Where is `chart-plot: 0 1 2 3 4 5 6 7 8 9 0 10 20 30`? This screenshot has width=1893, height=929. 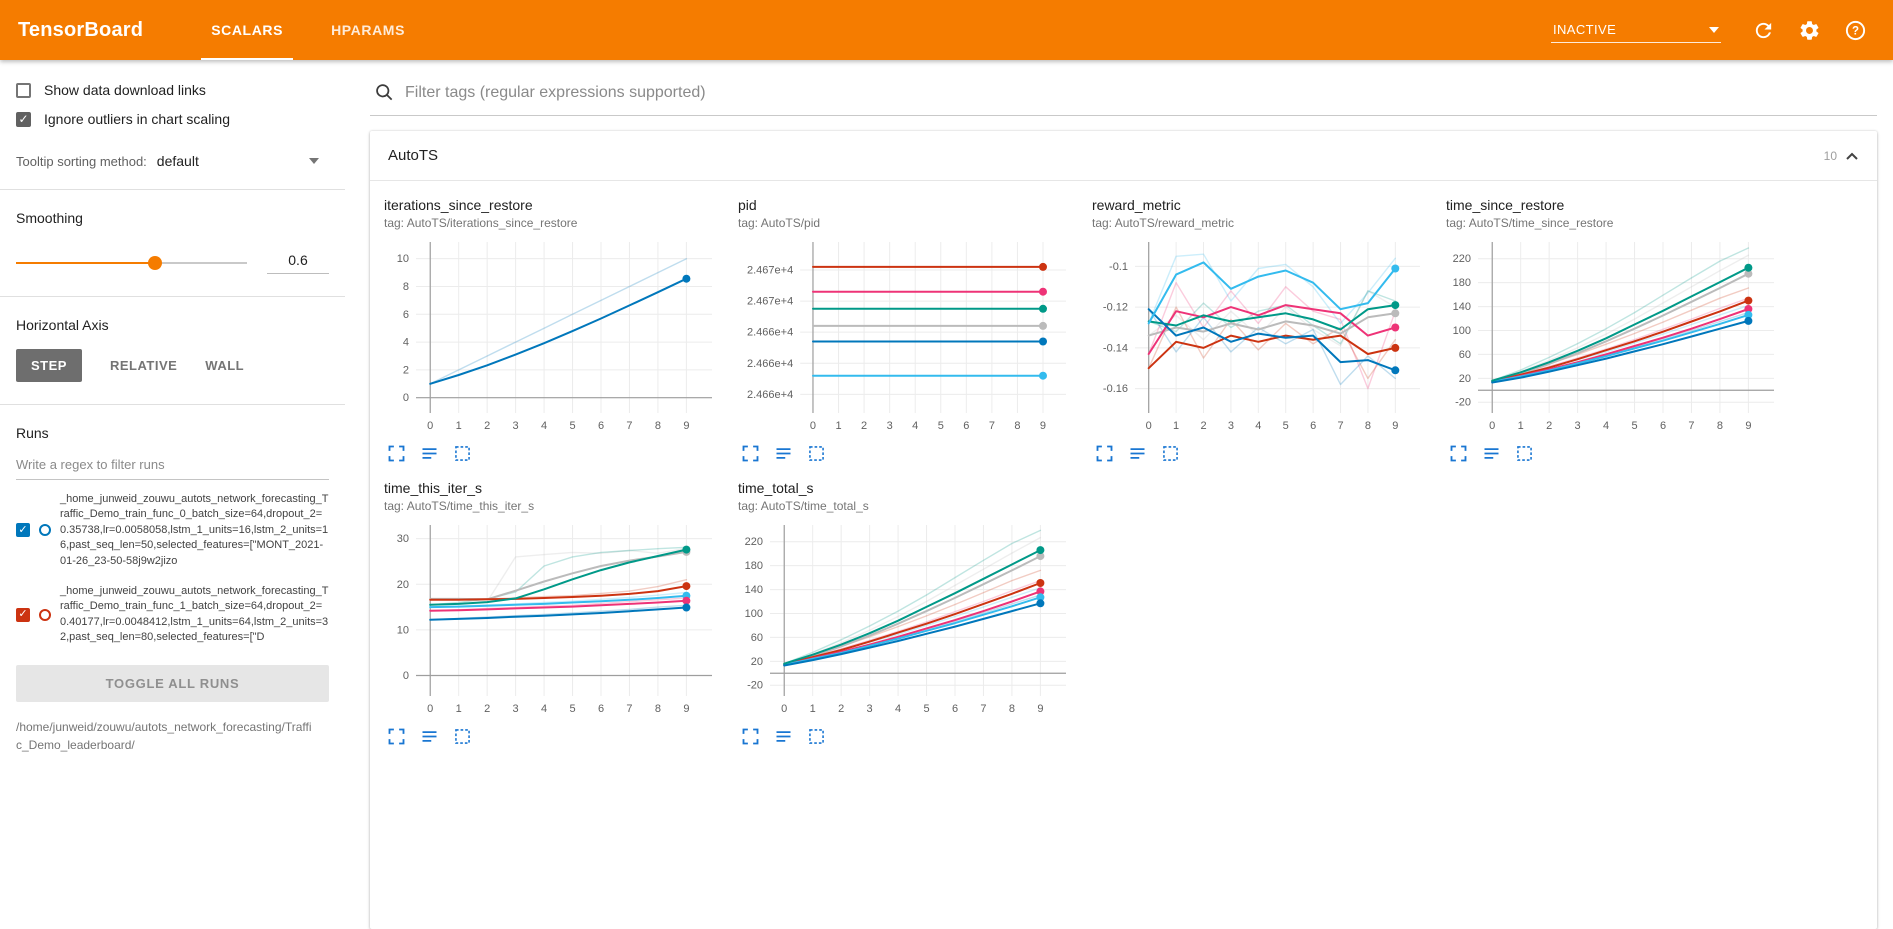
chart-plot: 0 1 2 3 4 5 6 7 8 9 0 10 20 30 is located at coordinates (552, 619).